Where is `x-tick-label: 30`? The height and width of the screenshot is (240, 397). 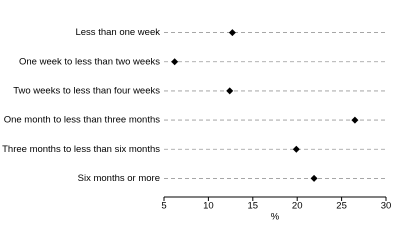 x-tick-label: 30 is located at coordinates (386, 206).